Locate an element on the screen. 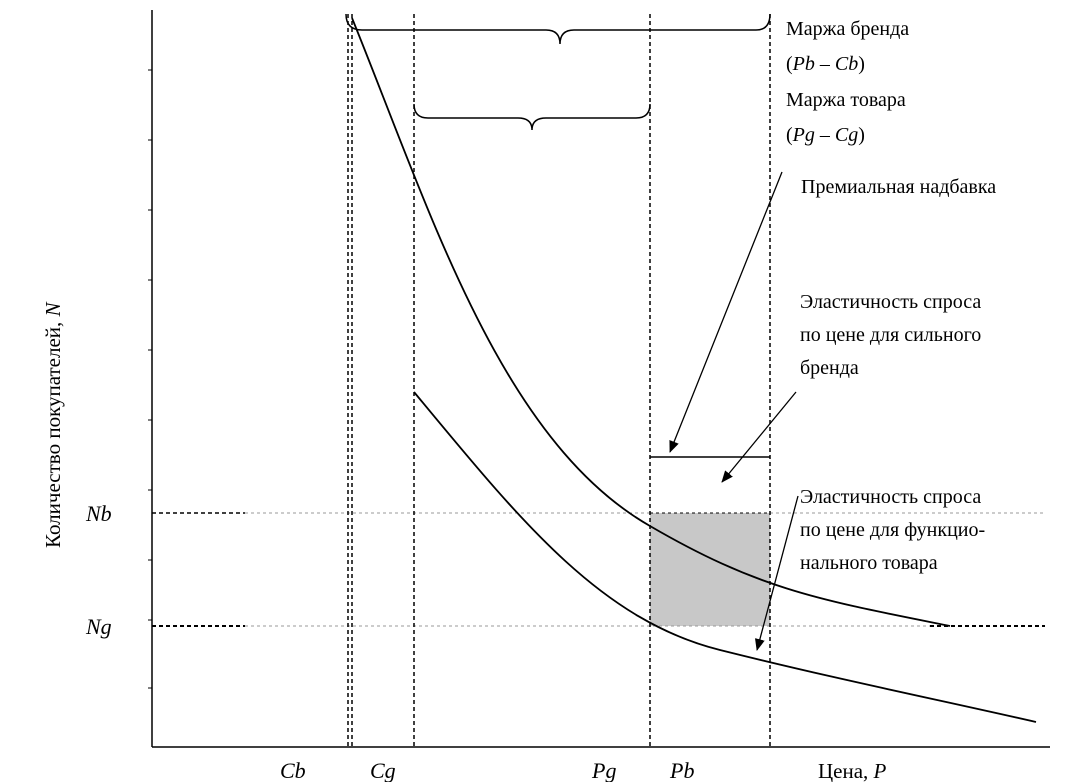 The height and width of the screenshot is (782, 1083). tick-pg: Pg is located at coordinates (603, 770).